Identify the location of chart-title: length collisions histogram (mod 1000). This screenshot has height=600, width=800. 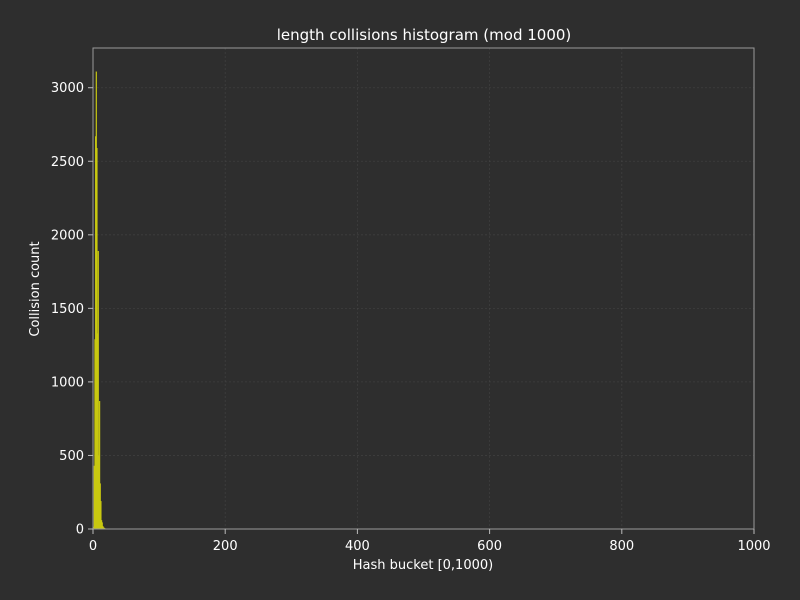
(424, 35).